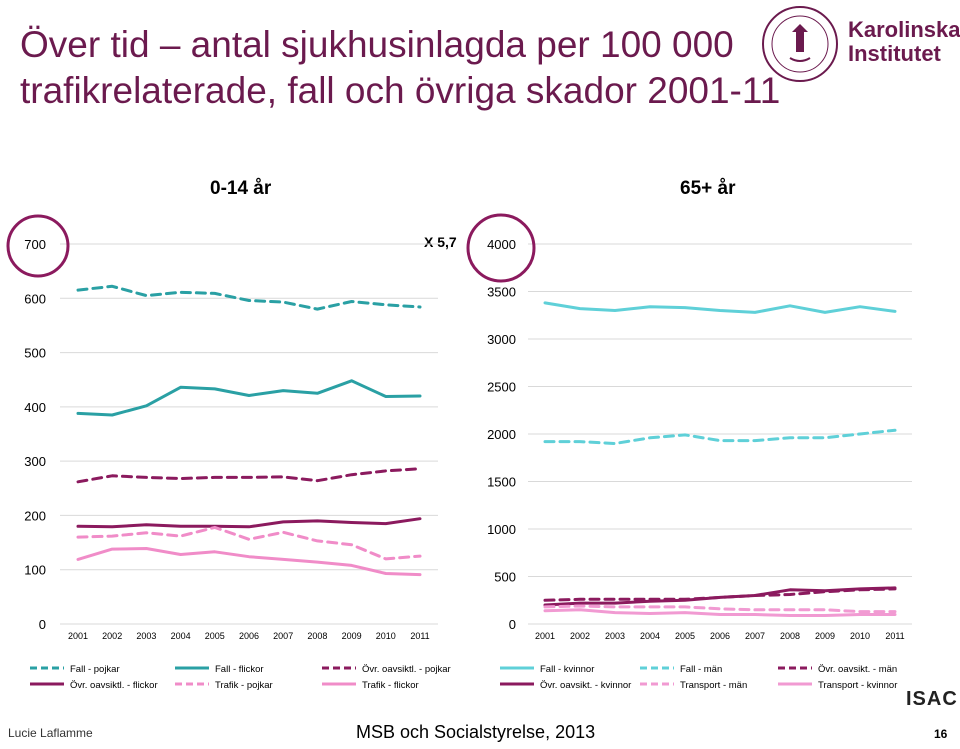 Image resolution: width=960 pixels, height=749 pixels. Describe the element at coordinates (713, 685) in the screenshot. I see `legend-label: Transport - män` at that location.